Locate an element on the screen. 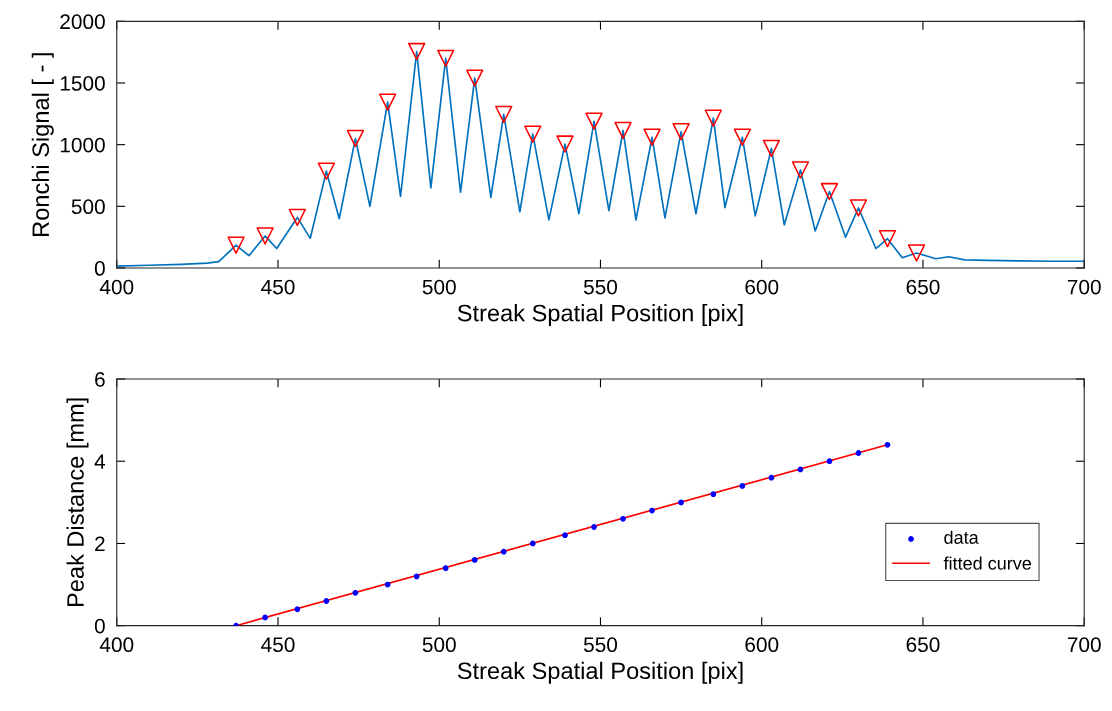 Image resolution: width=1112 pixels, height=711 pixels. y-tick-label: 500 is located at coordinates (88, 207).